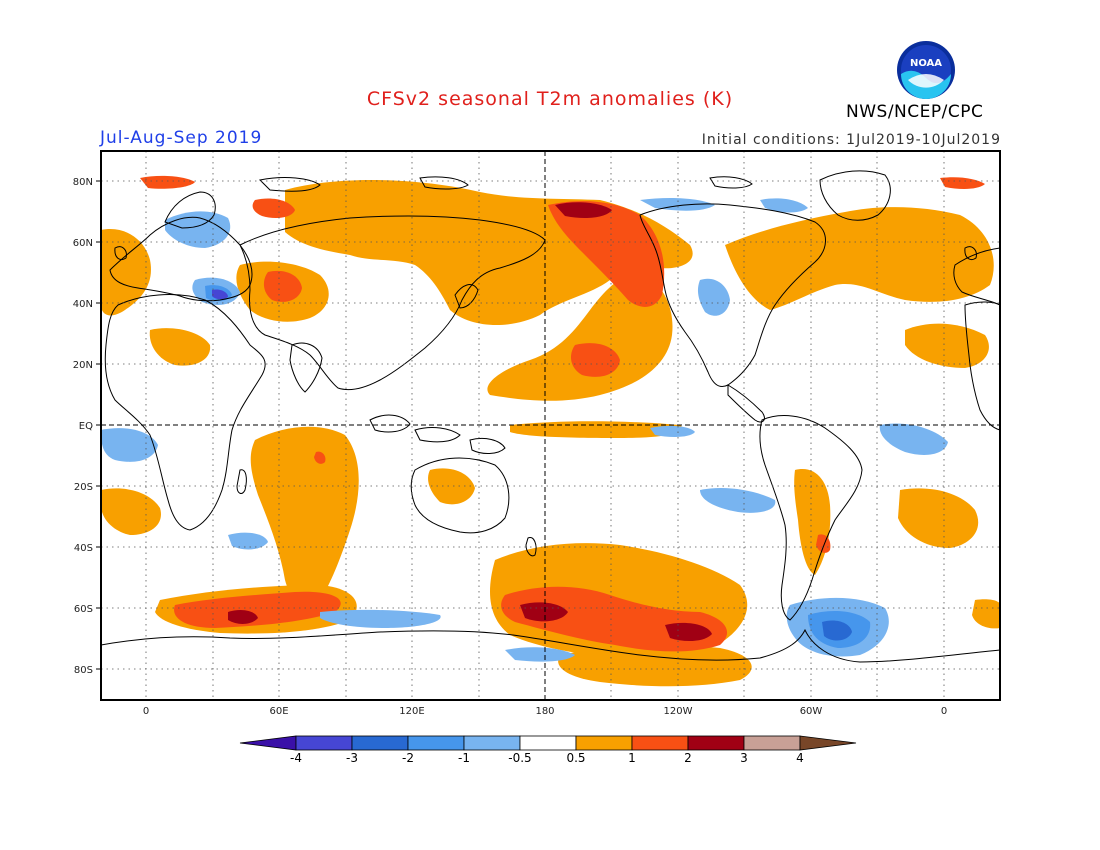 The height and width of the screenshot is (850, 1100). Describe the element at coordinates (913, 439) in the screenshot. I see `cool-tropical-atlantic-e` at that location.